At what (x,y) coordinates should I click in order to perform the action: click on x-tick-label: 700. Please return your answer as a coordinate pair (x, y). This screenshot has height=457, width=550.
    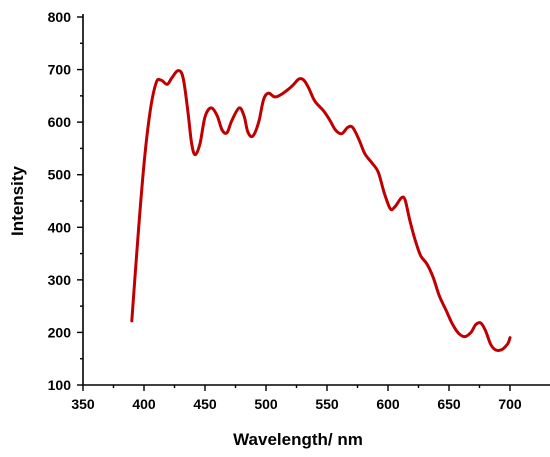
    Looking at the image, I should click on (510, 404).